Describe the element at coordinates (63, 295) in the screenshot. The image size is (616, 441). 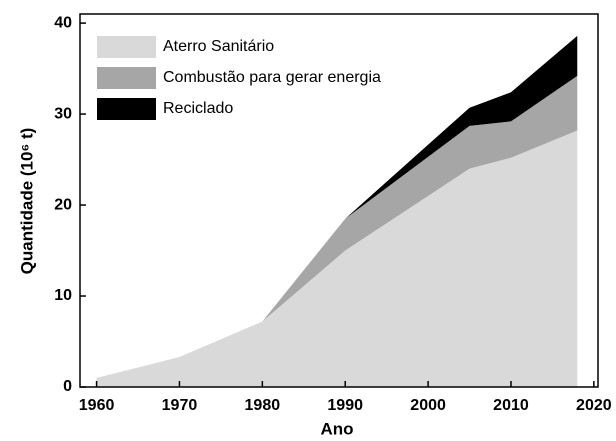
I see `y-tick-label: 10` at that location.